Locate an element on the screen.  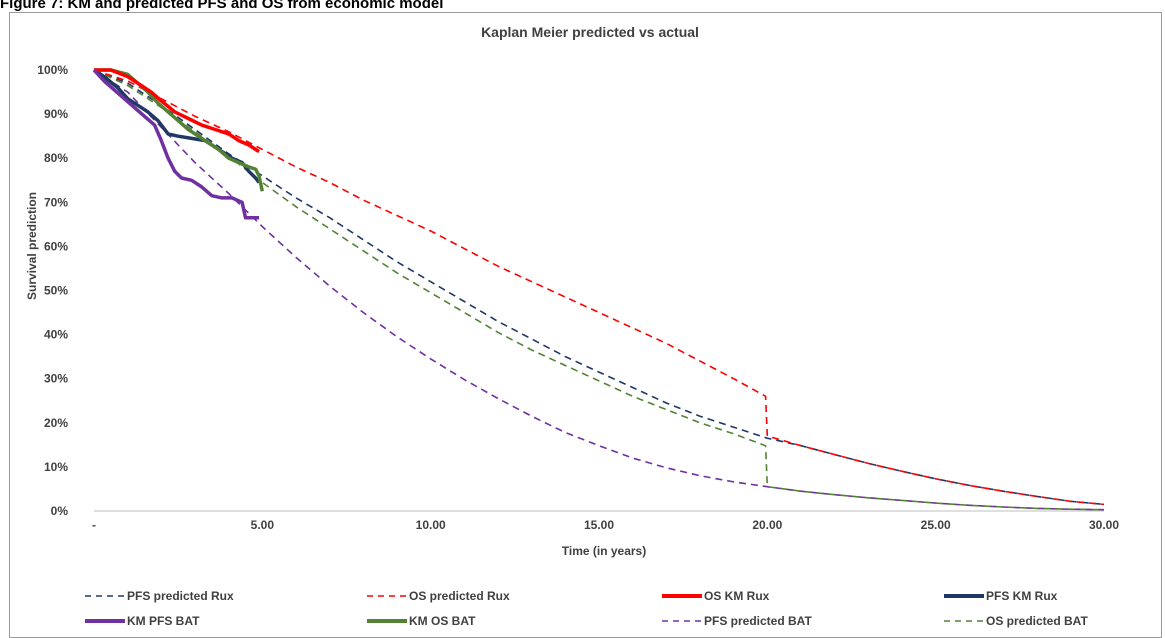
y-tick-label: 40% is located at coordinates (56, 335).